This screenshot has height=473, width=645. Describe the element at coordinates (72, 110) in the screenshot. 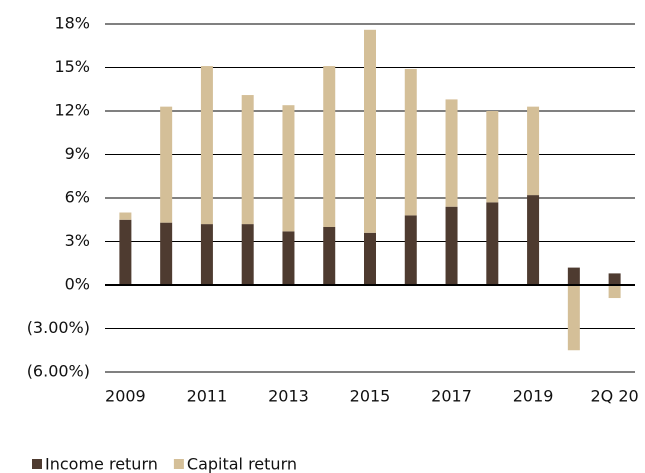

I see `y-tick-label: 12%` at that location.